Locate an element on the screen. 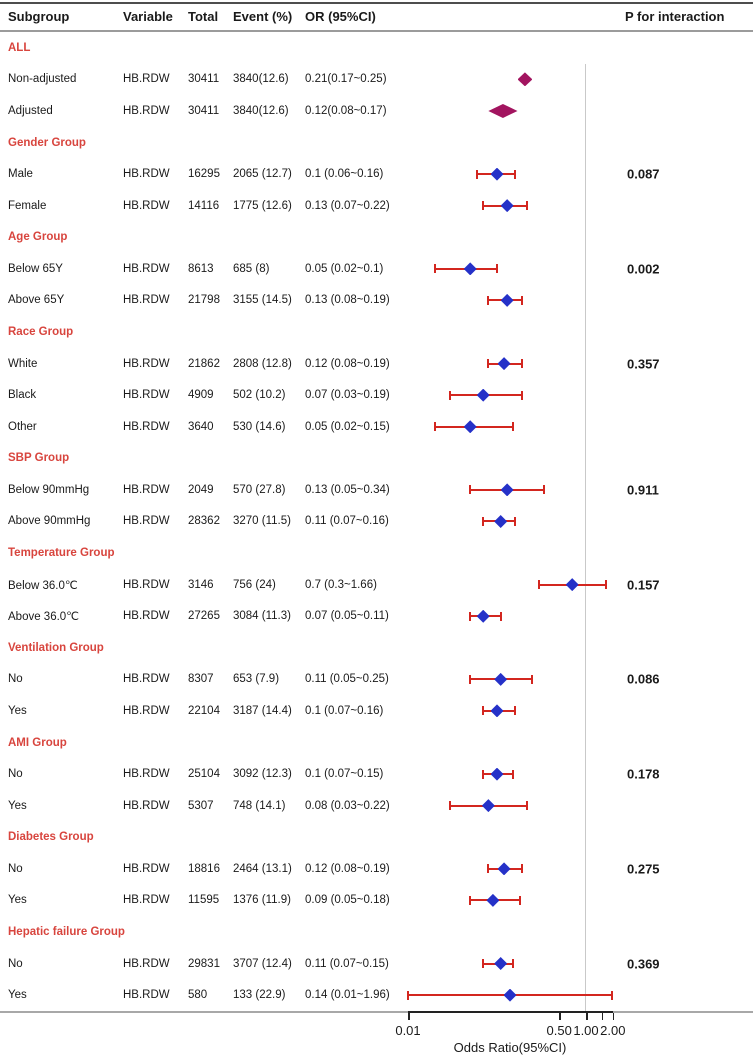  group-header-row: Race Group is located at coordinates (376, 332).